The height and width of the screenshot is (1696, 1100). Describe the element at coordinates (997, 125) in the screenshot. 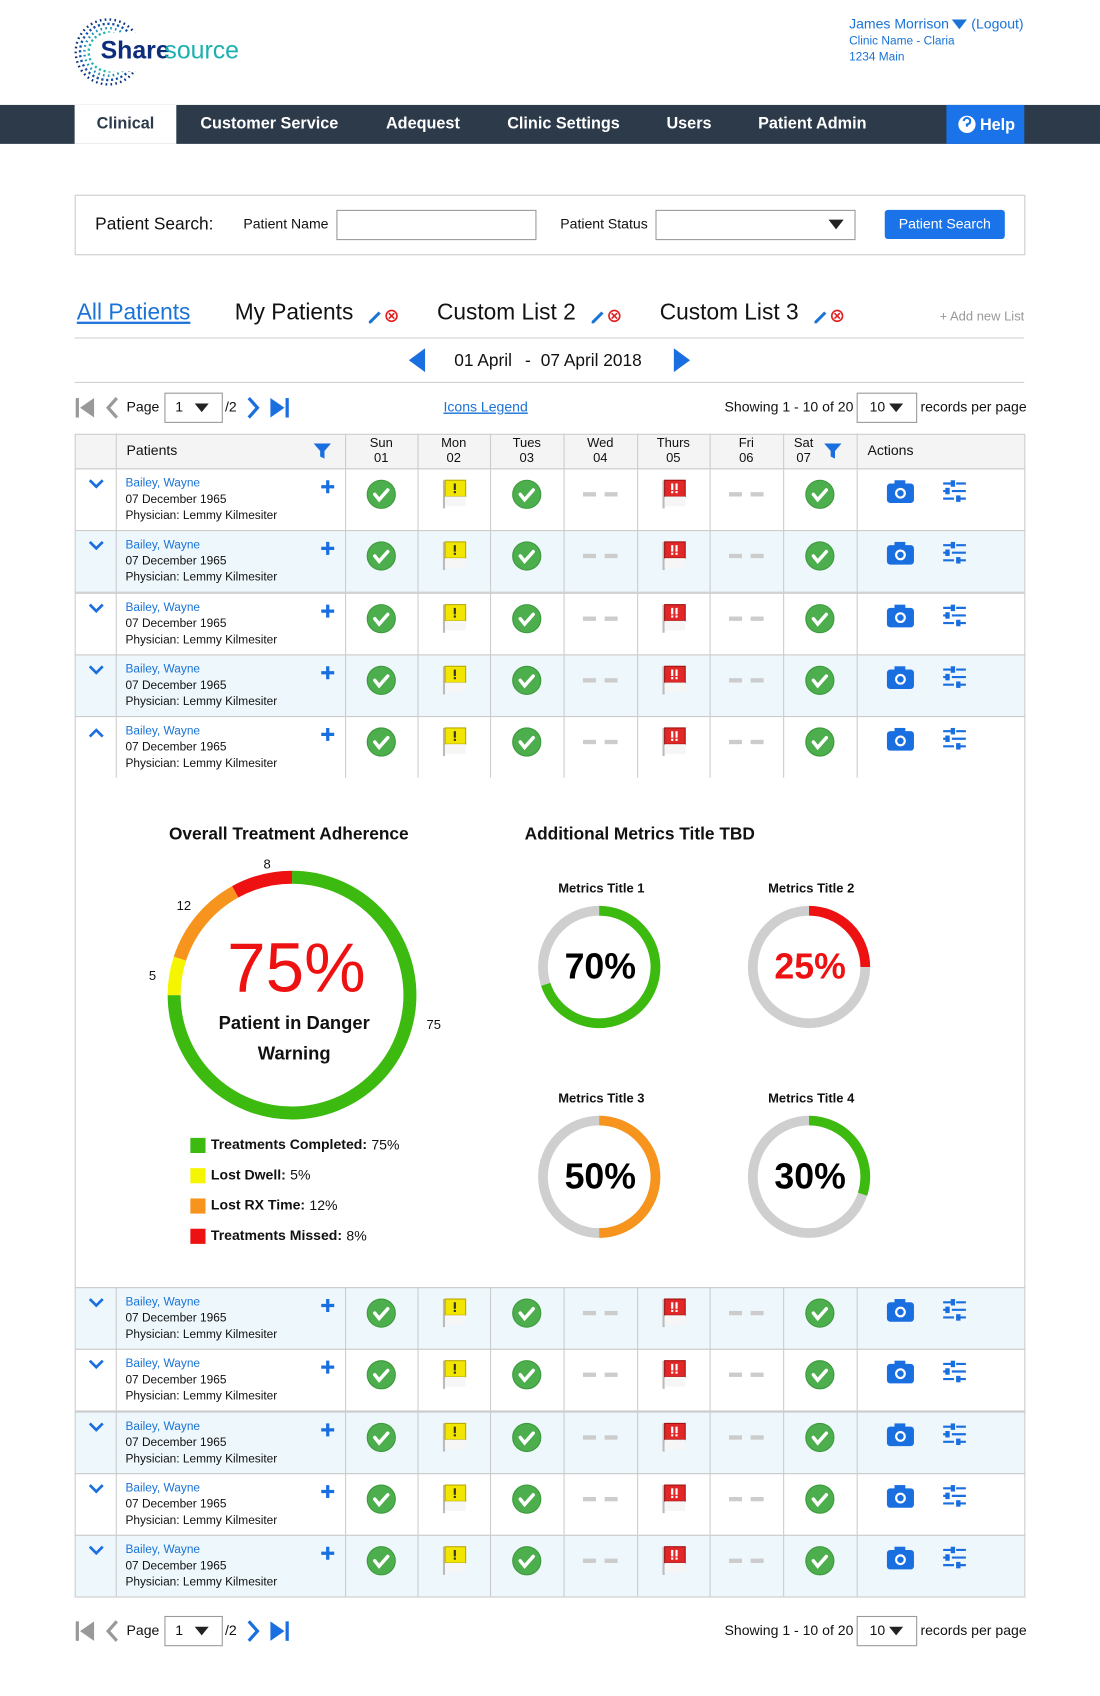

I see `help-label: Help` at that location.